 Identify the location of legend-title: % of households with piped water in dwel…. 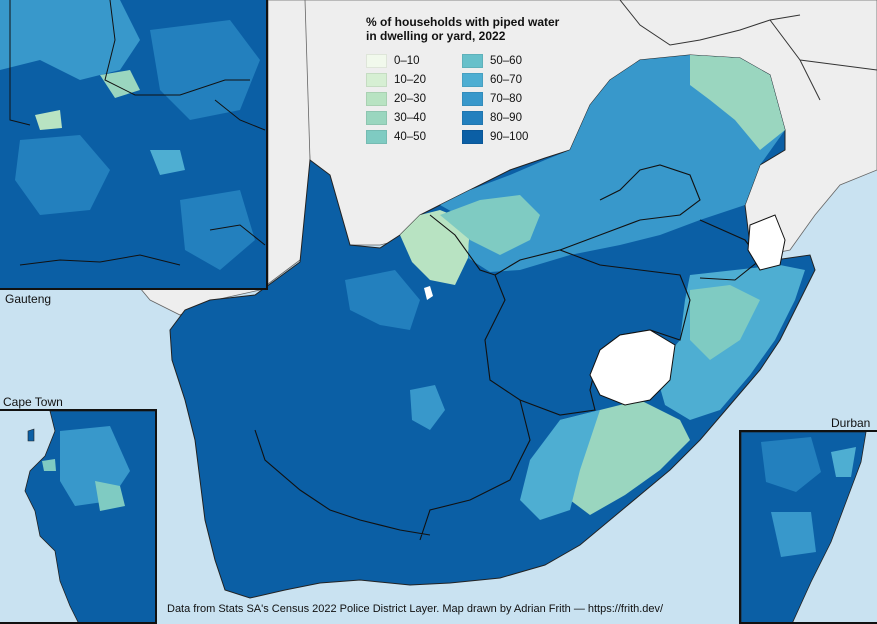
(466, 29).